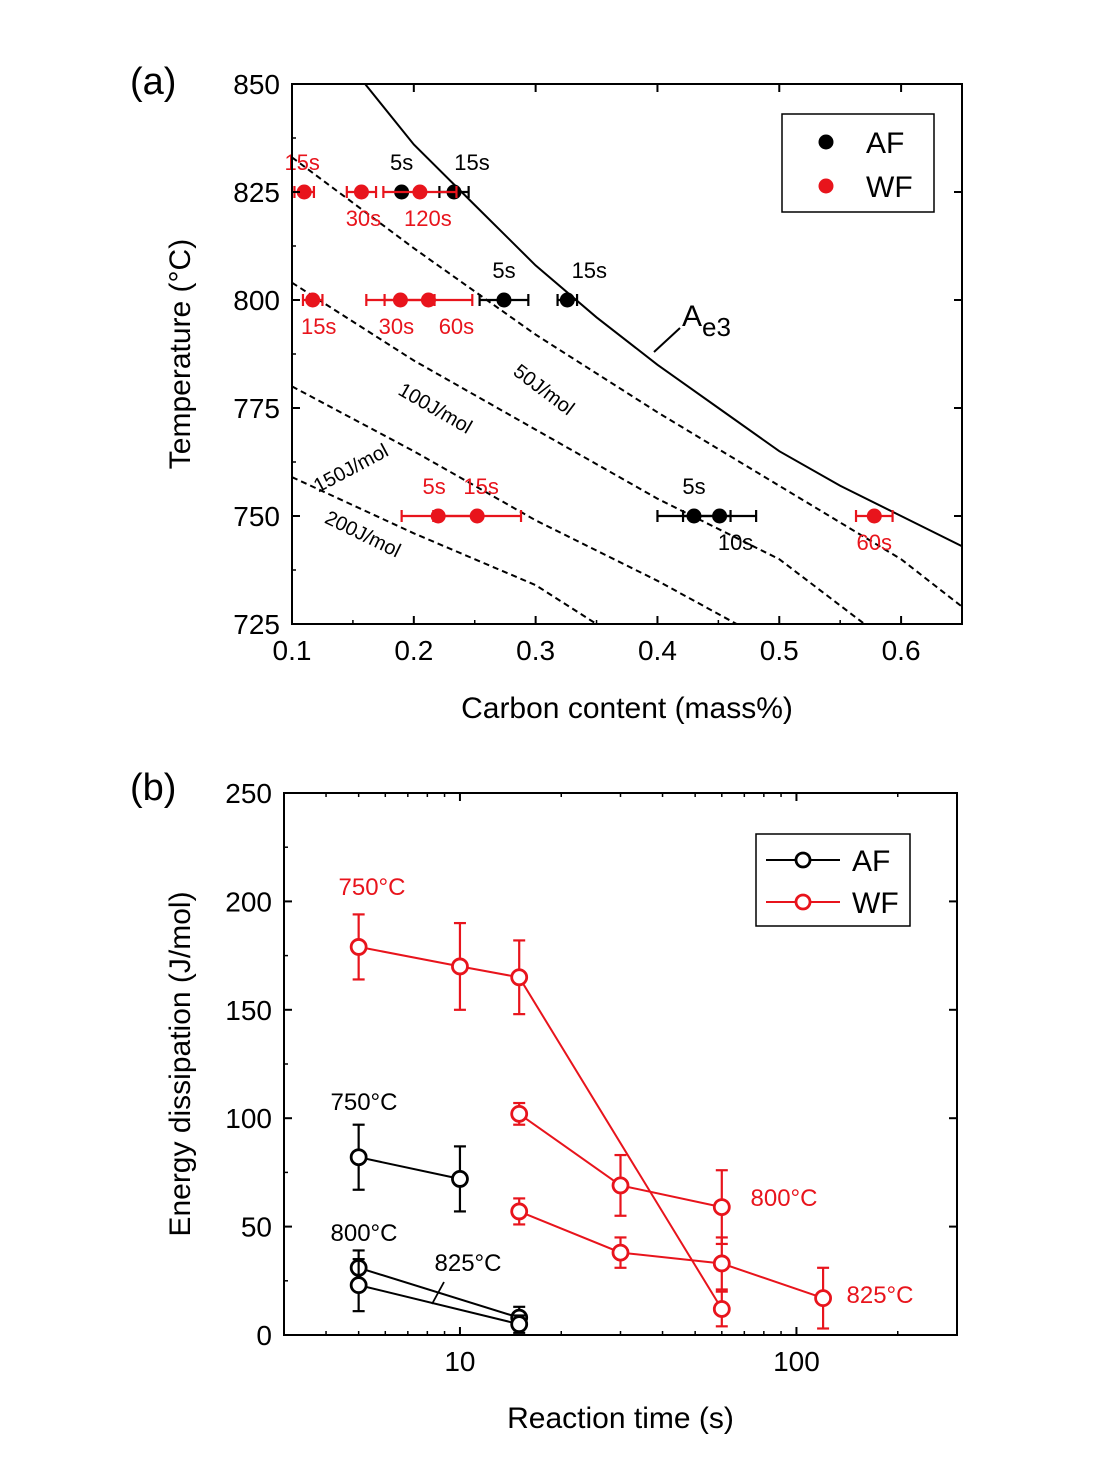 Image resolution: width=1108 pixels, height=1476 pixels. I want to click on x-tick-label: 0.5, so click(779, 650).